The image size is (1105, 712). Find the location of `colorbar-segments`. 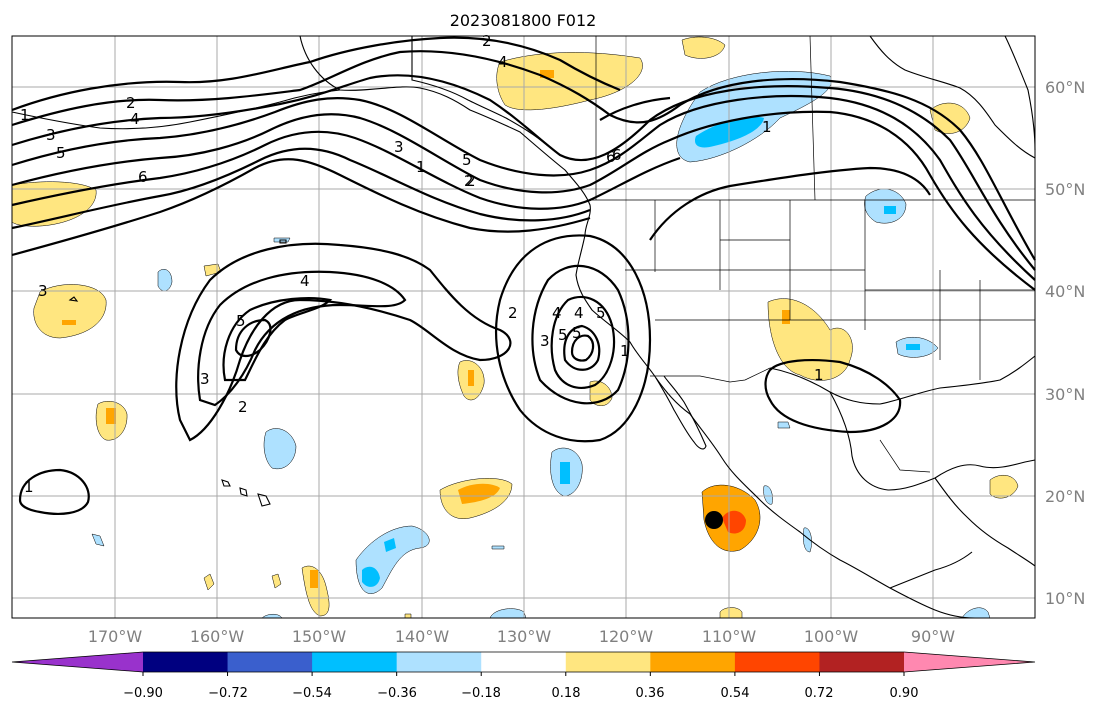

colorbar-segments is located at coordinates (523, 662).